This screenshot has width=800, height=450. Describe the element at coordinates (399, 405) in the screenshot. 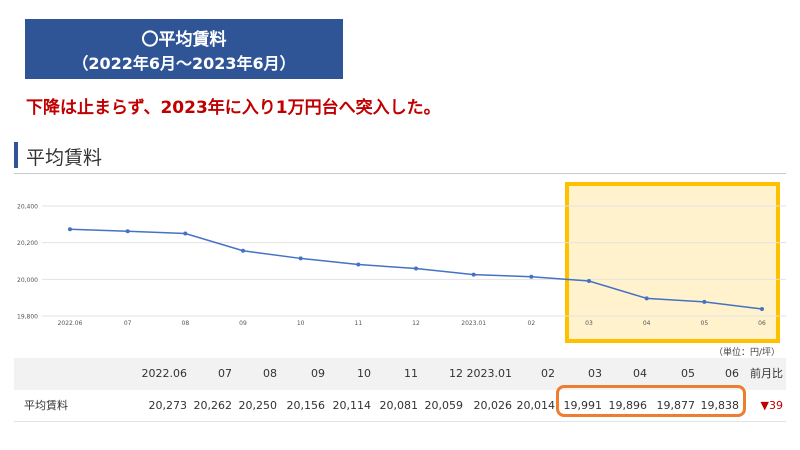

I see `table-cell: 20,081` at that location.